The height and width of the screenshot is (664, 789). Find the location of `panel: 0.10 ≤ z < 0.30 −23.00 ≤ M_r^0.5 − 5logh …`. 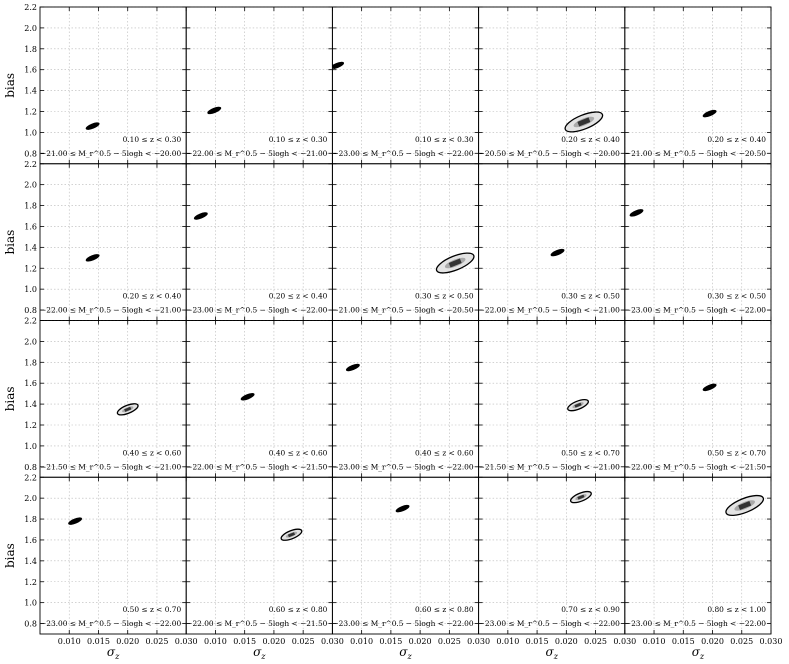

panel: 0.10 ≤ z < 0.30 −23.00 ≤ M_r^0.5 − 5logh … is located at coordinates (405, 85).